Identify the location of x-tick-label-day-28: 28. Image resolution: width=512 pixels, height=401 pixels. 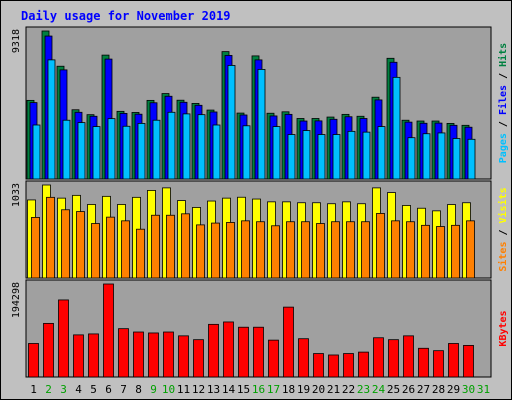
(438, 389).